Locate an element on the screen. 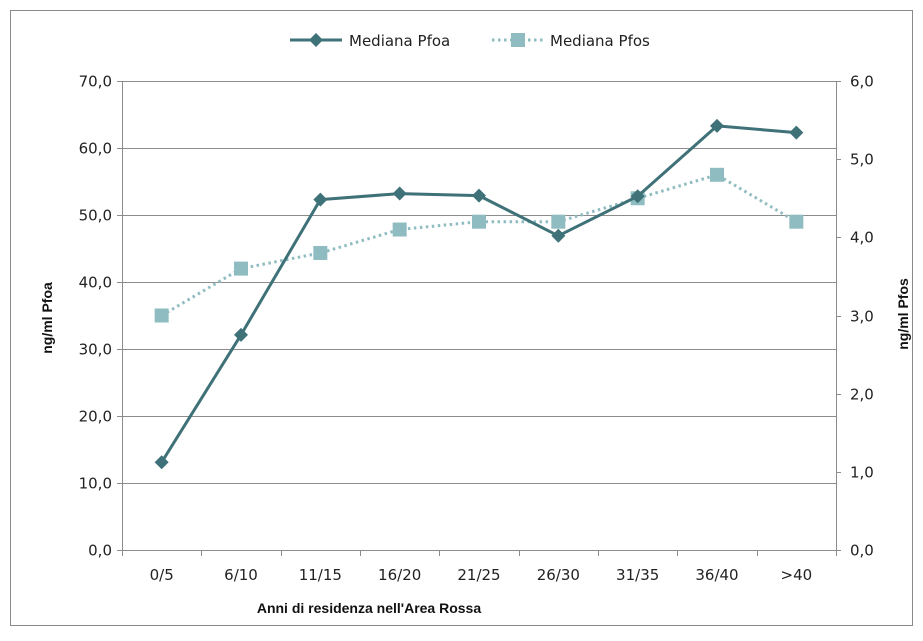  x-tick-label: 16/20 is located at coordinates (399, 575).